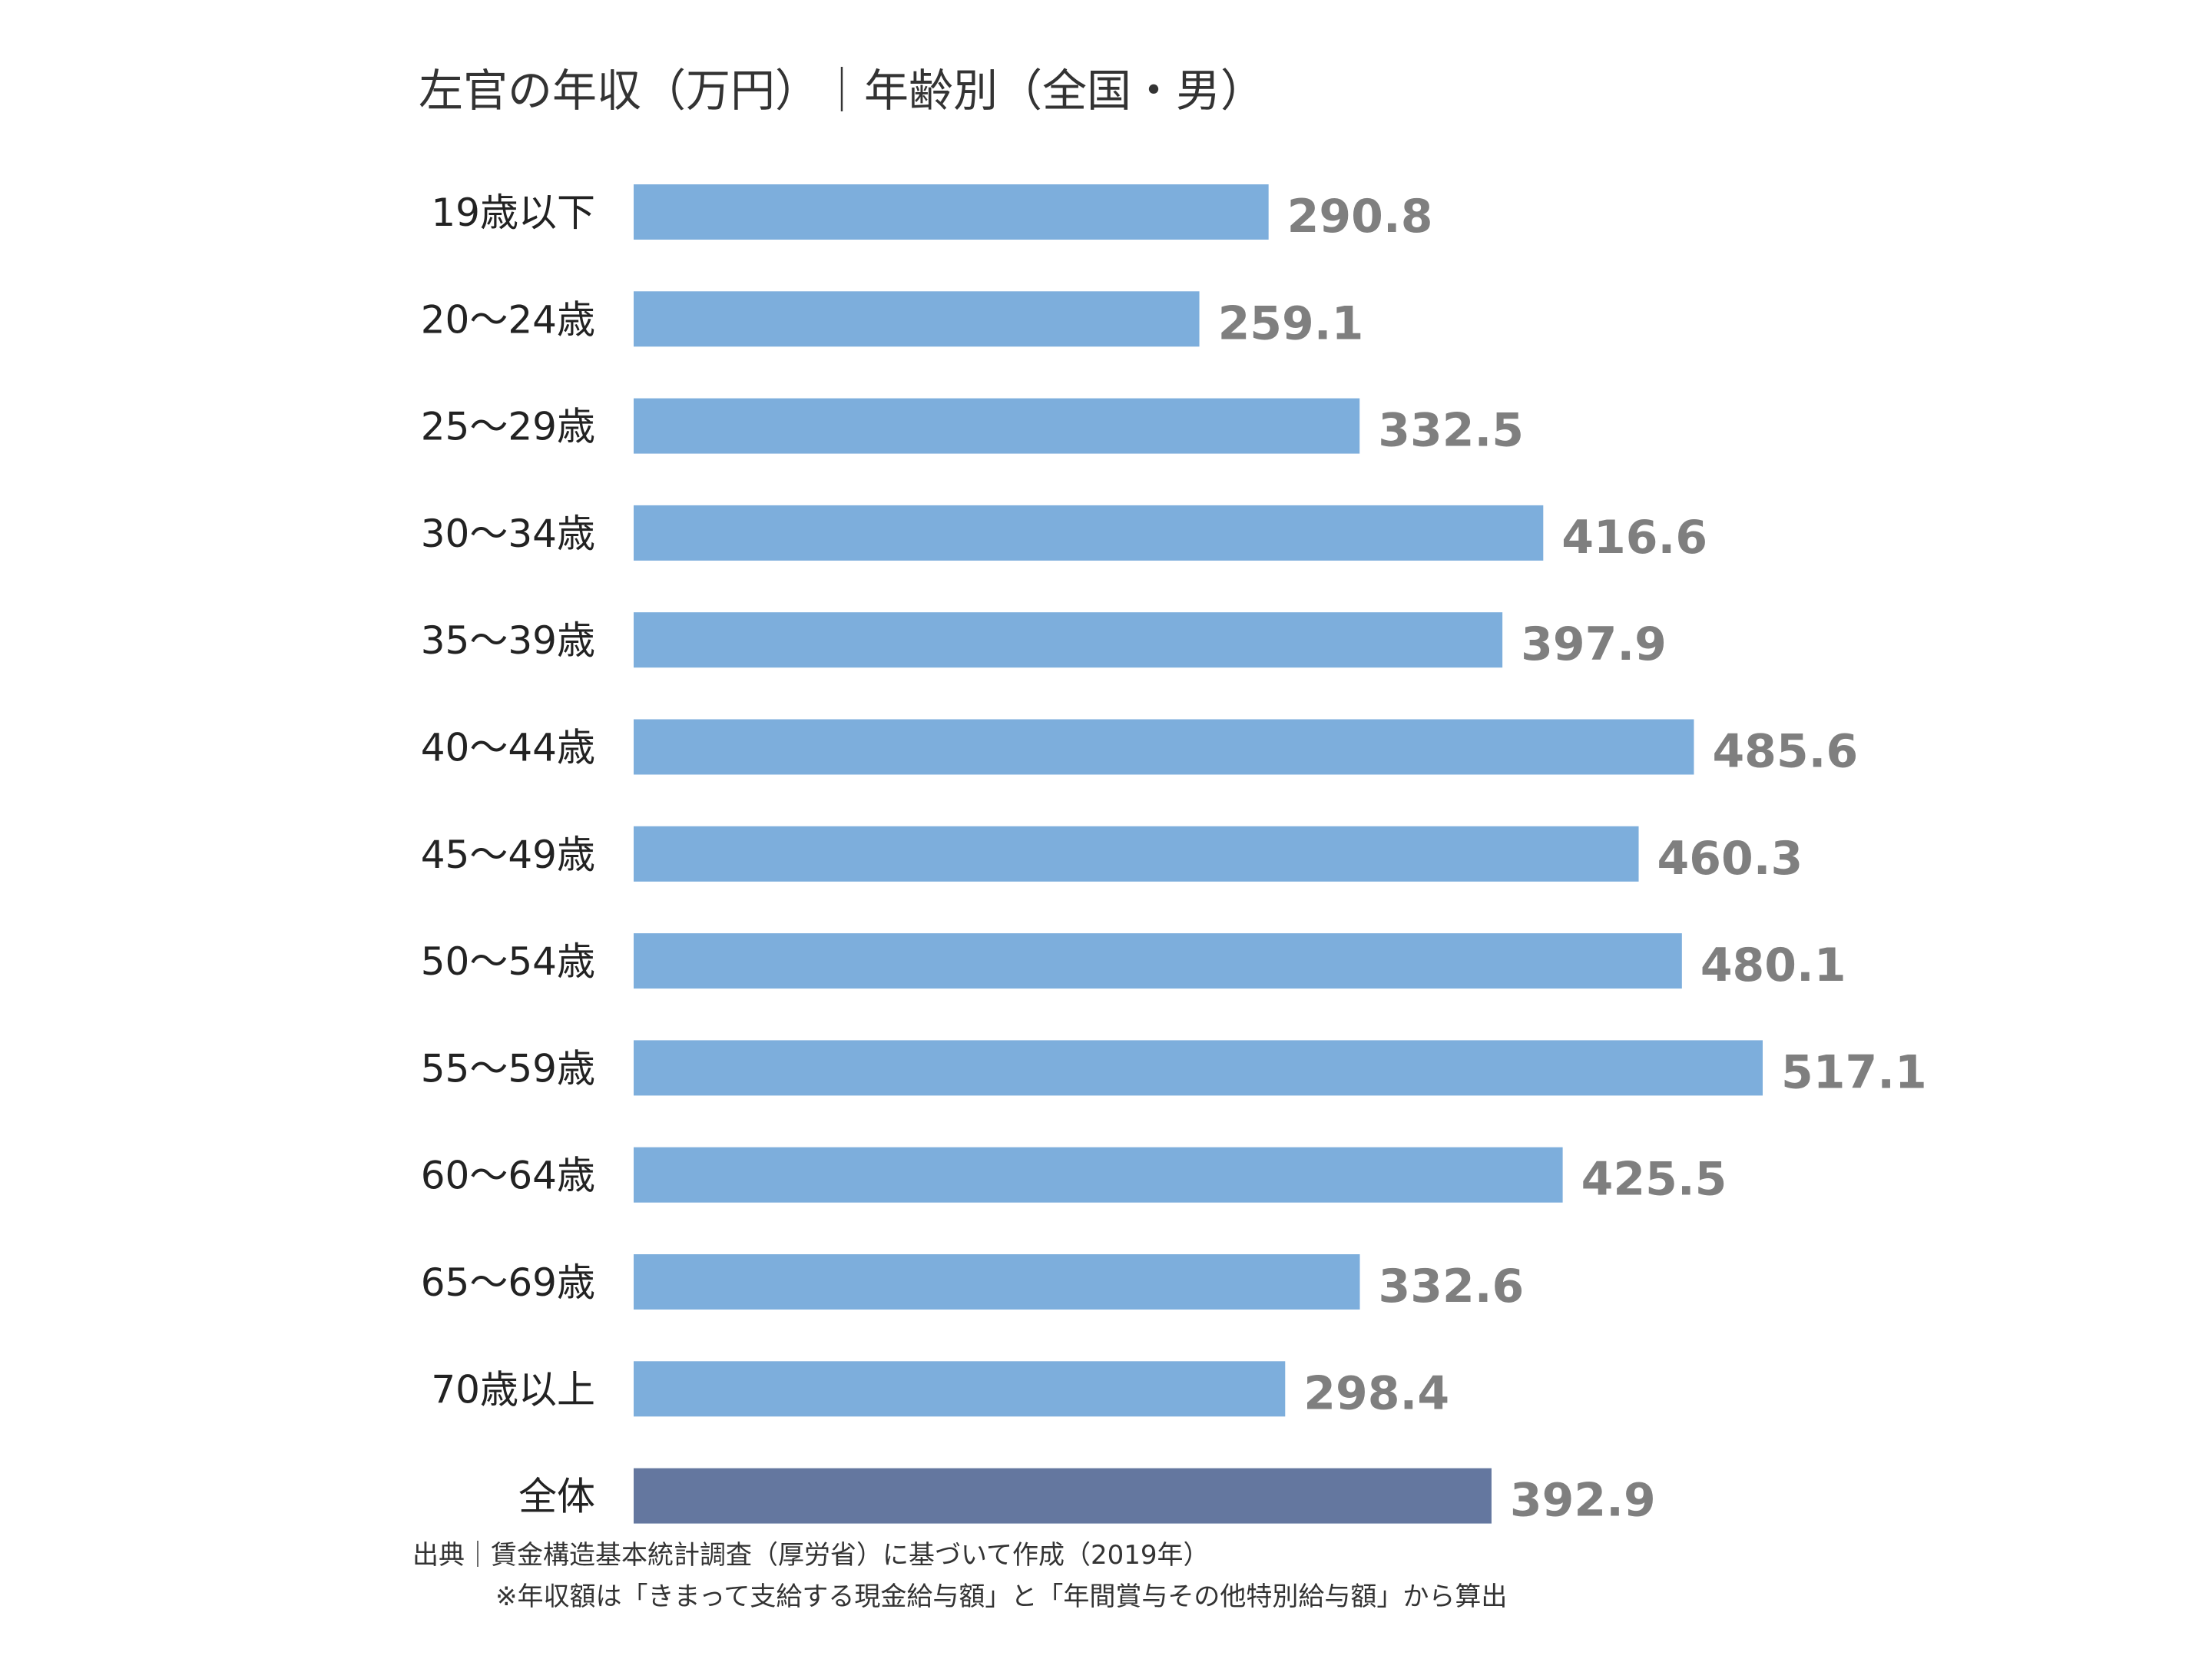 The width and height of the screenshot is (2212, 1659). I want to click on category-label: 50～54歳, so click(508, 962).